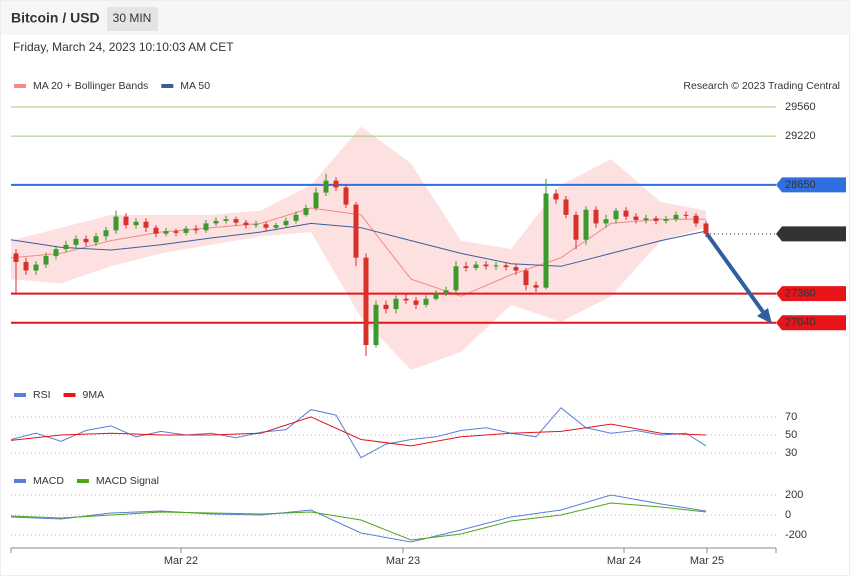  Describe the element at coordinates (796, 535) in the screenshot. I see `y-tick-label: -200` at that location.